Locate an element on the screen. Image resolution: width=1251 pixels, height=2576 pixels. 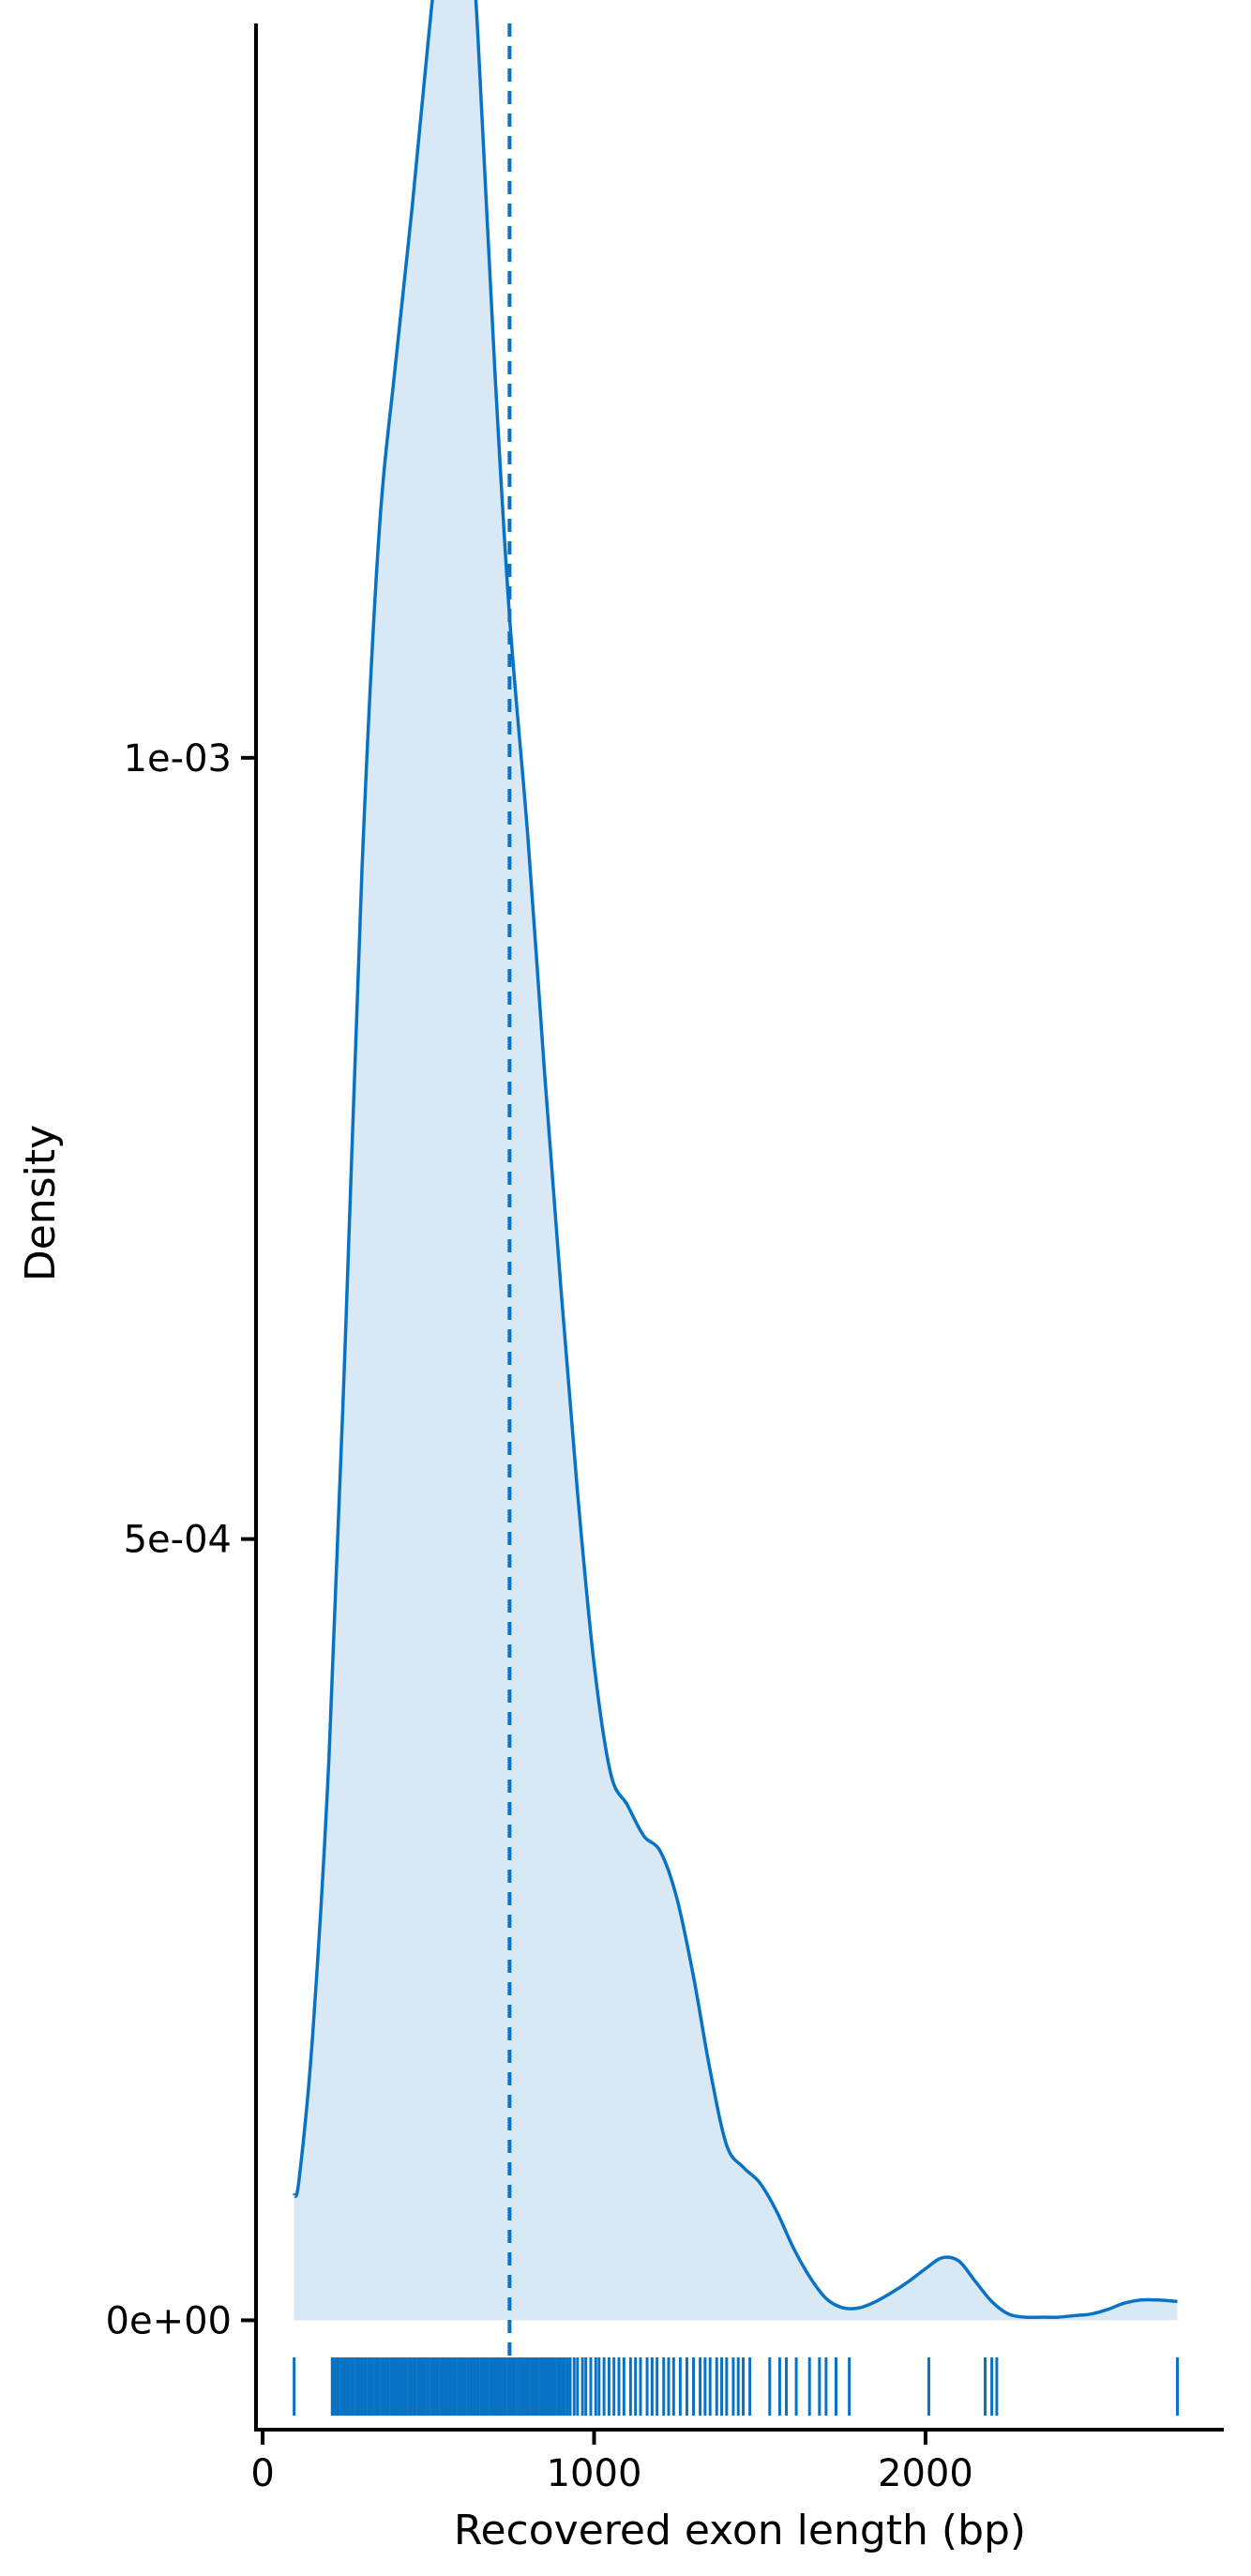
y-tick-label: 1e-03 is located at coordinates (178, 758).